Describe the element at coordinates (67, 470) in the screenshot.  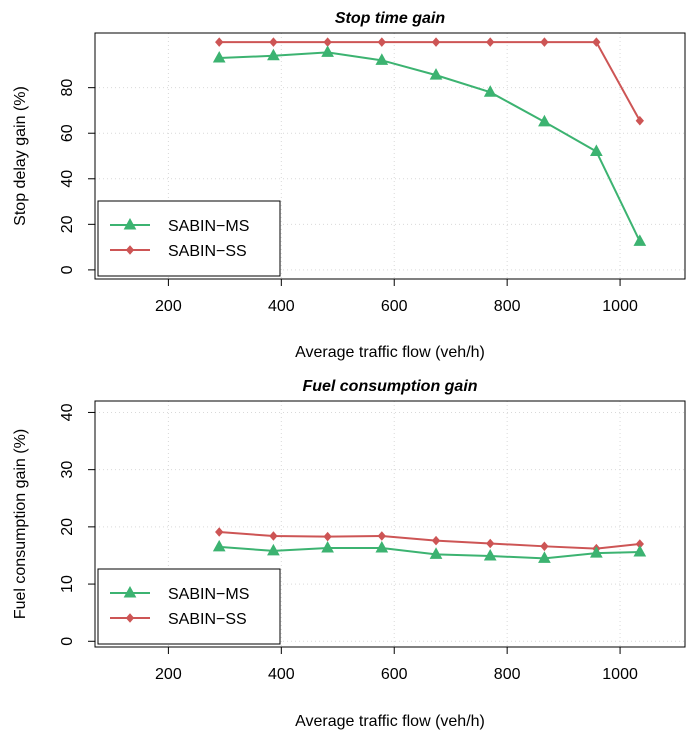
I see `y-tick-label: 30` at that location.